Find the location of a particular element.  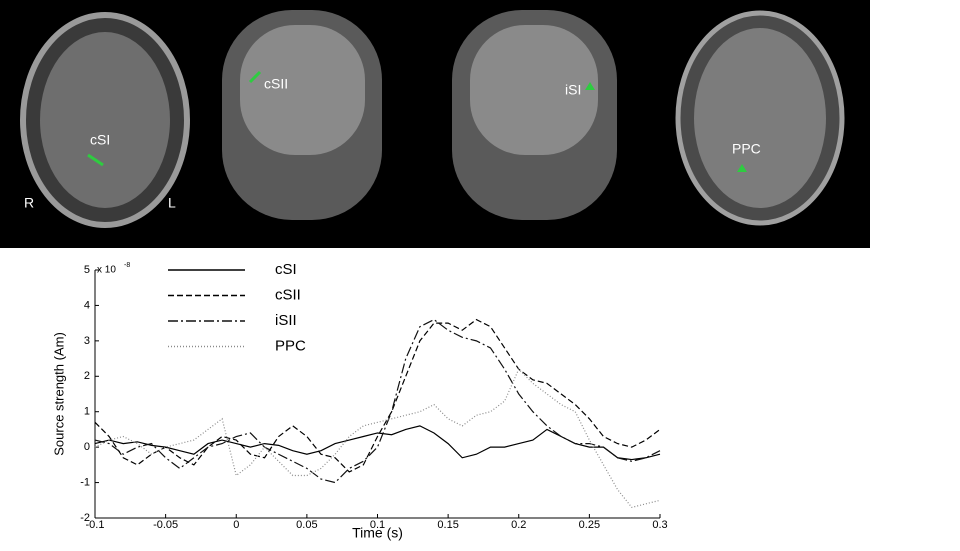

image-label: cSII is located at coordinates (276, 84).